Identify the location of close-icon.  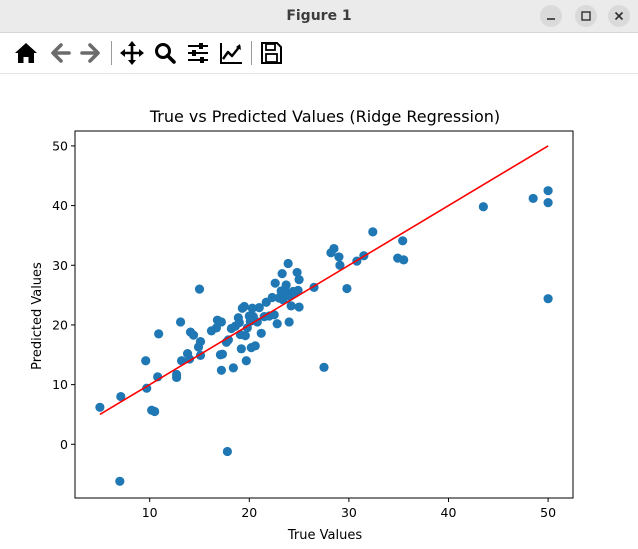
(619, 16).